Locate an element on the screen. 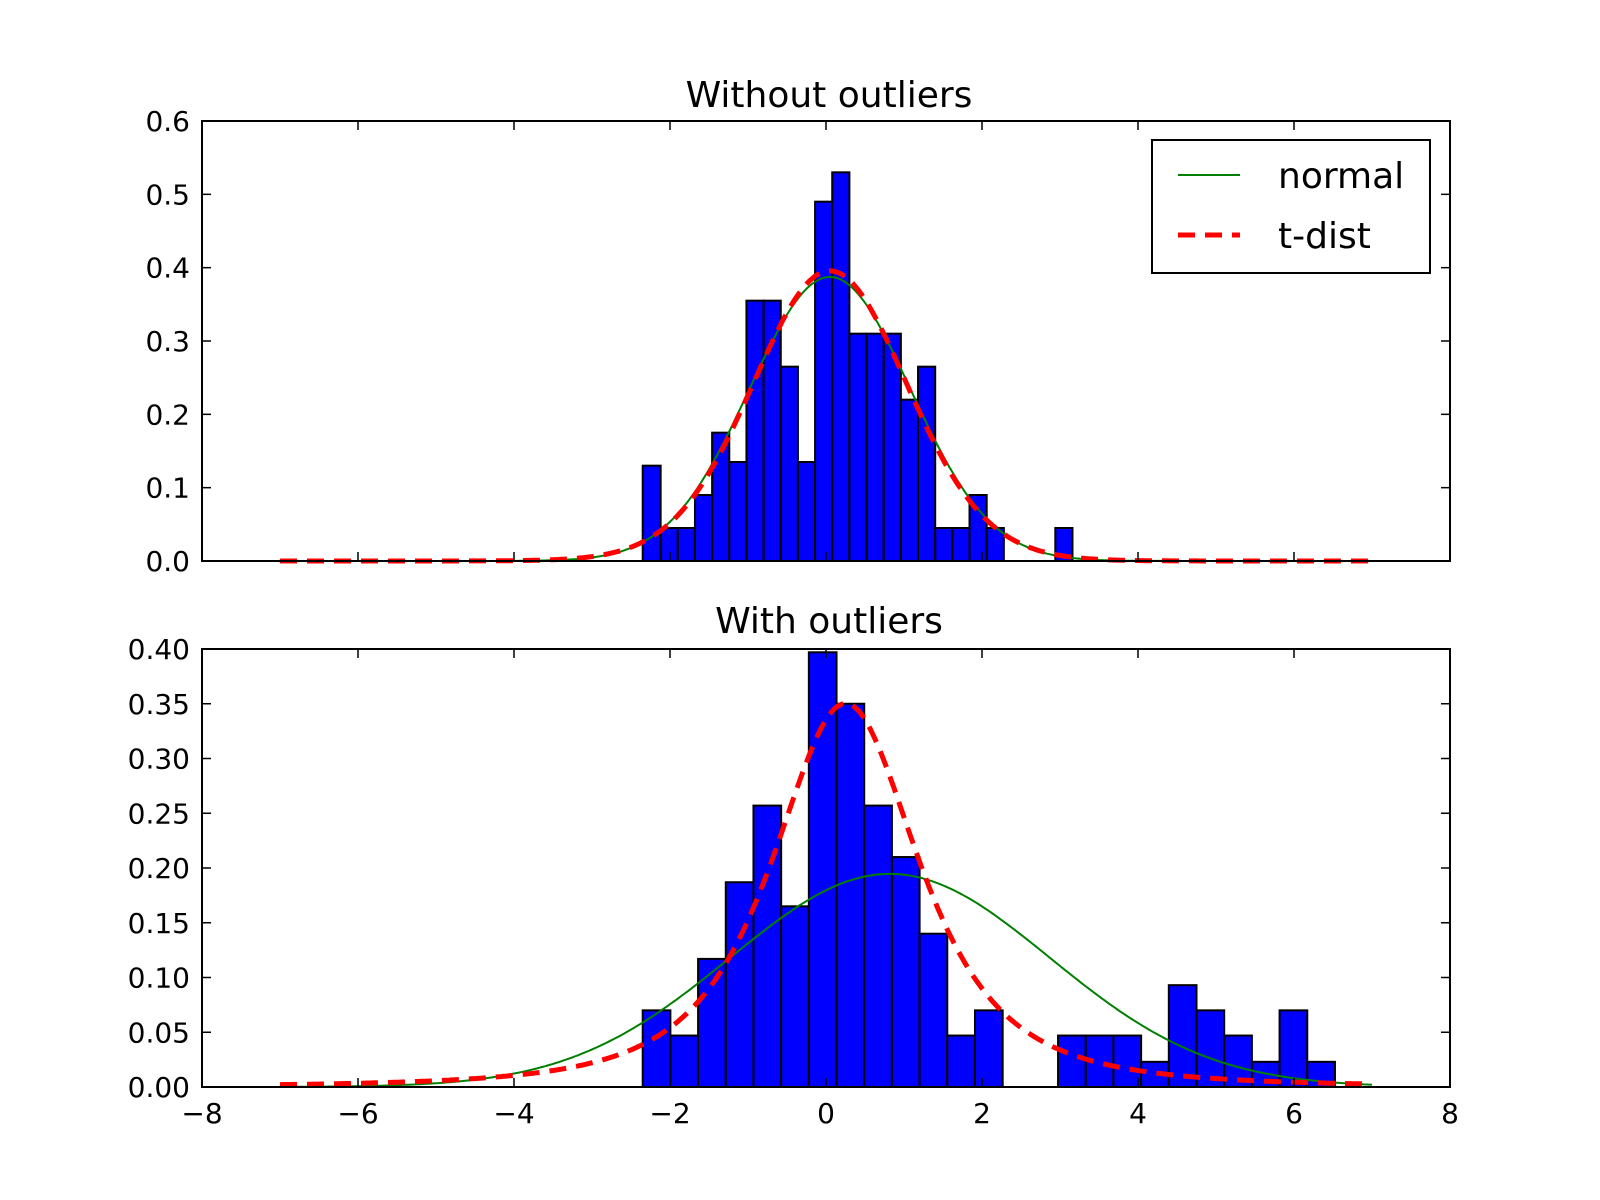 This screenshot has width=1600, height=1200. x-tick-label: −8 is located at coordinates (201, 1113).